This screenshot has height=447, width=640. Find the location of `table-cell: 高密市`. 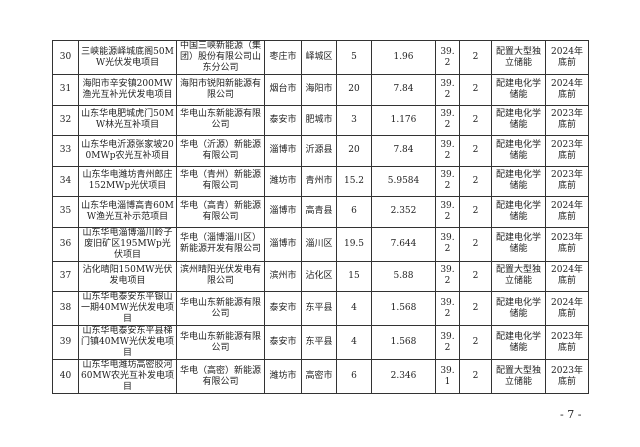

table-cell: 高密市 is located at coordinates (319, 376).